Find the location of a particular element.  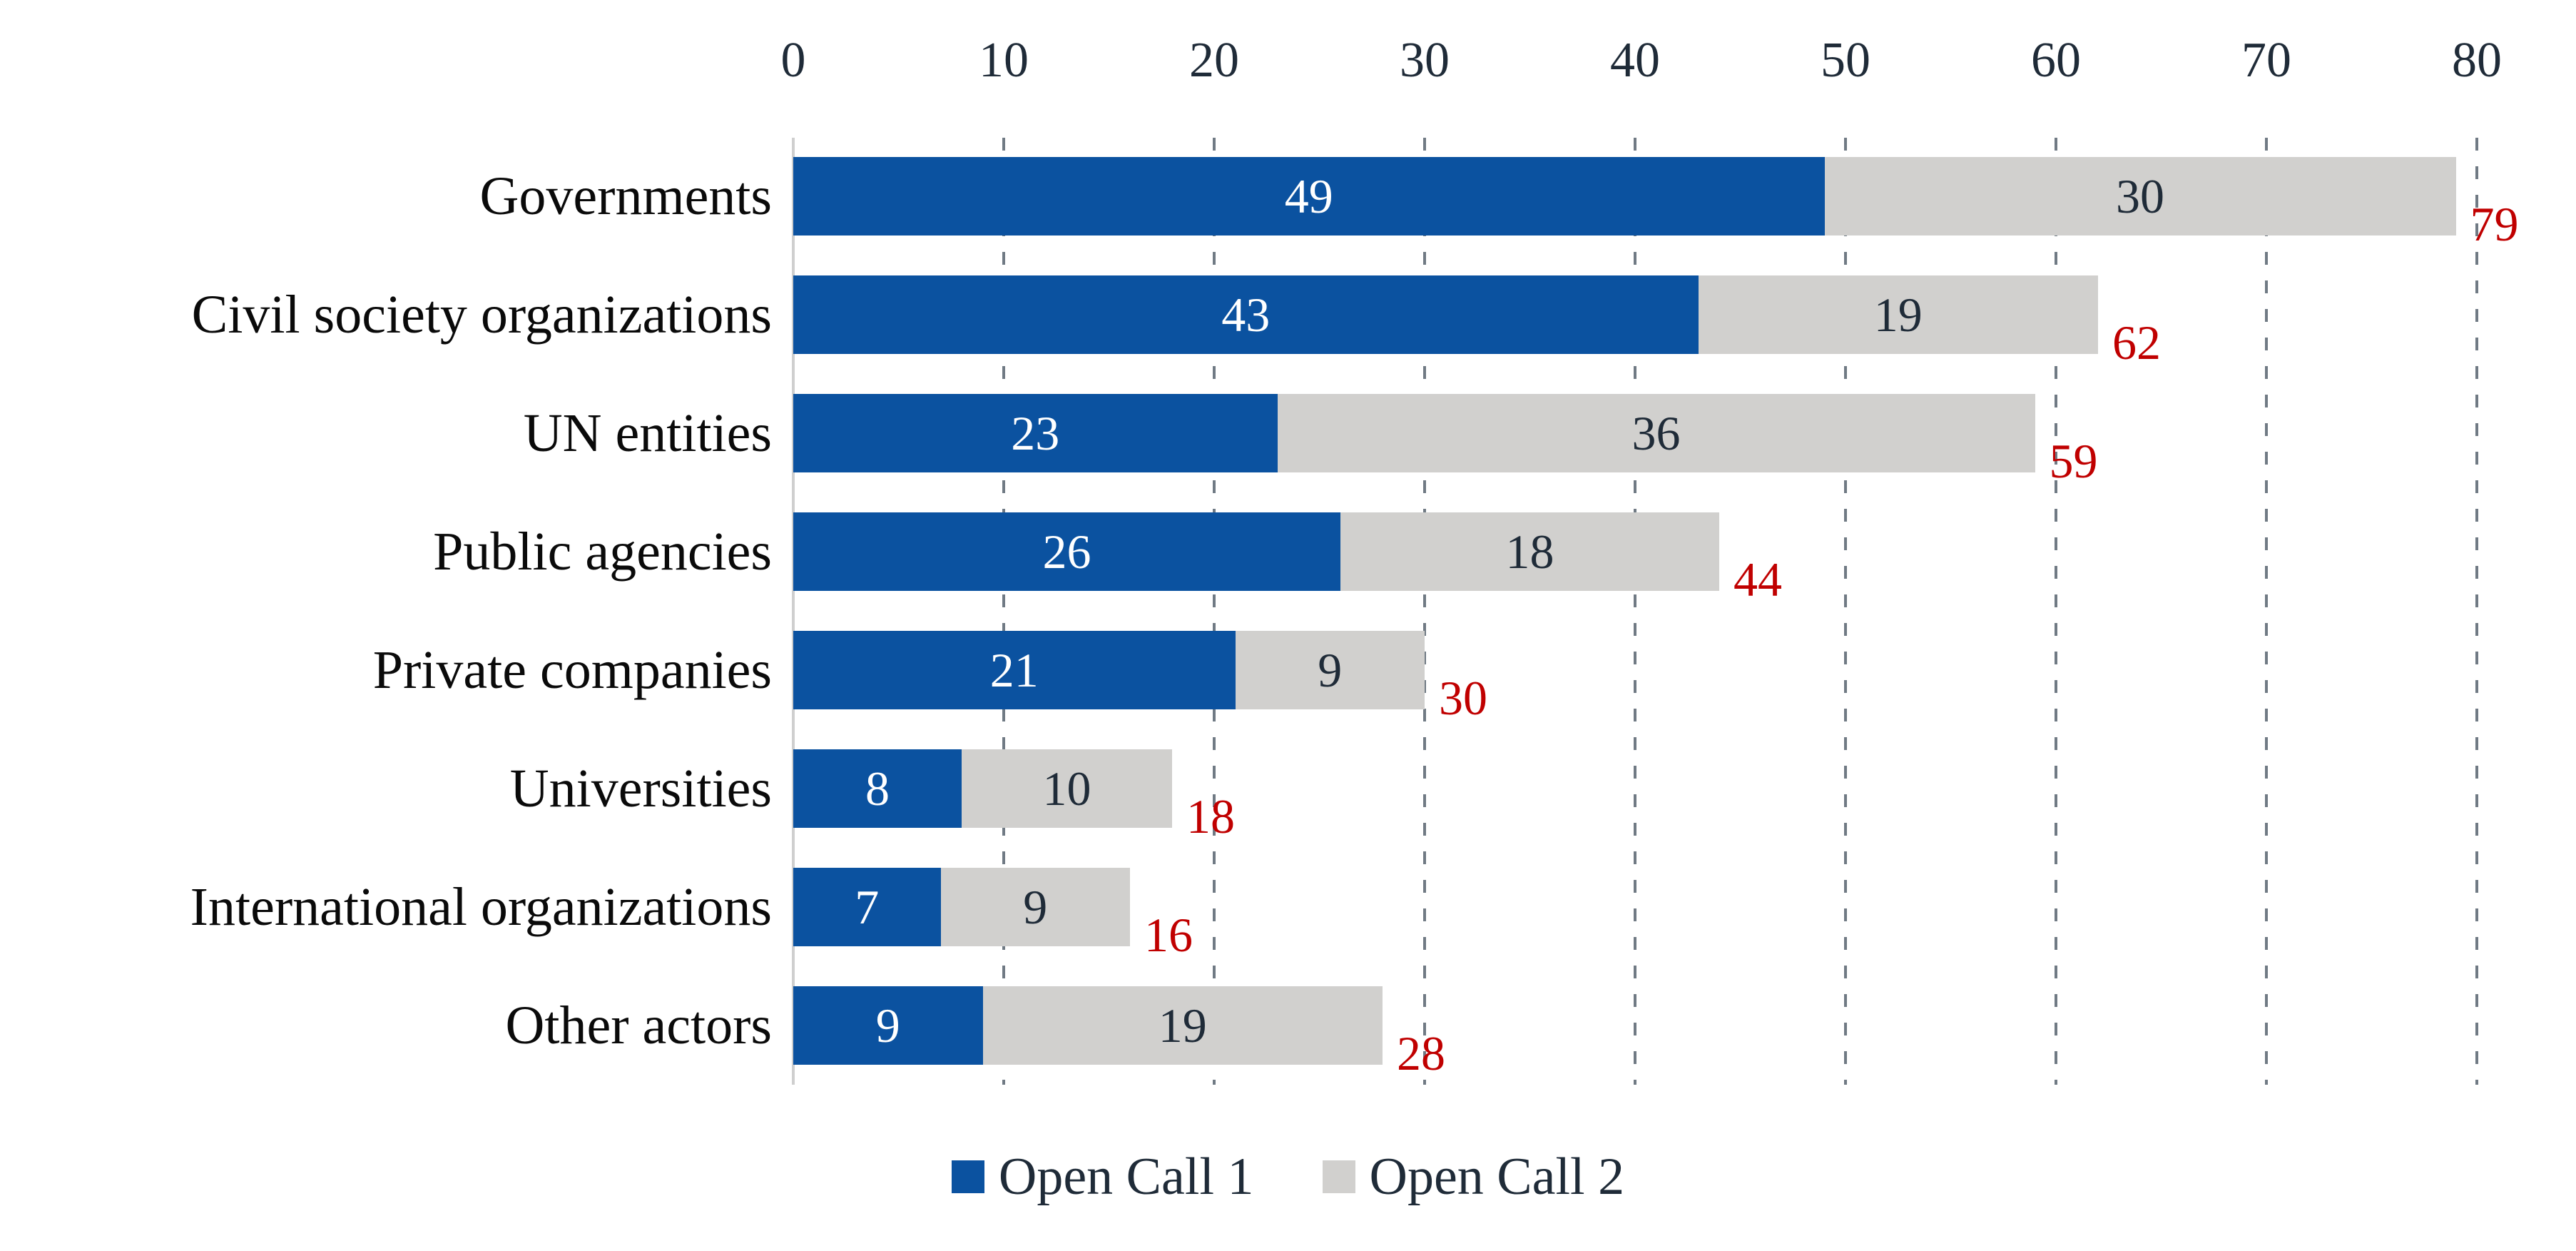

bar-segment-open-call-1: 43 is located at coordinates (1246, 314).